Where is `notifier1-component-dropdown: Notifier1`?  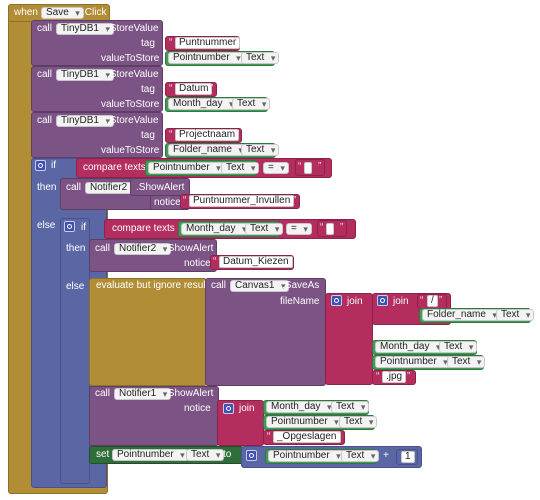 notifier1-component-dropdown: Notifier1 is located at coordinates (143, 394).